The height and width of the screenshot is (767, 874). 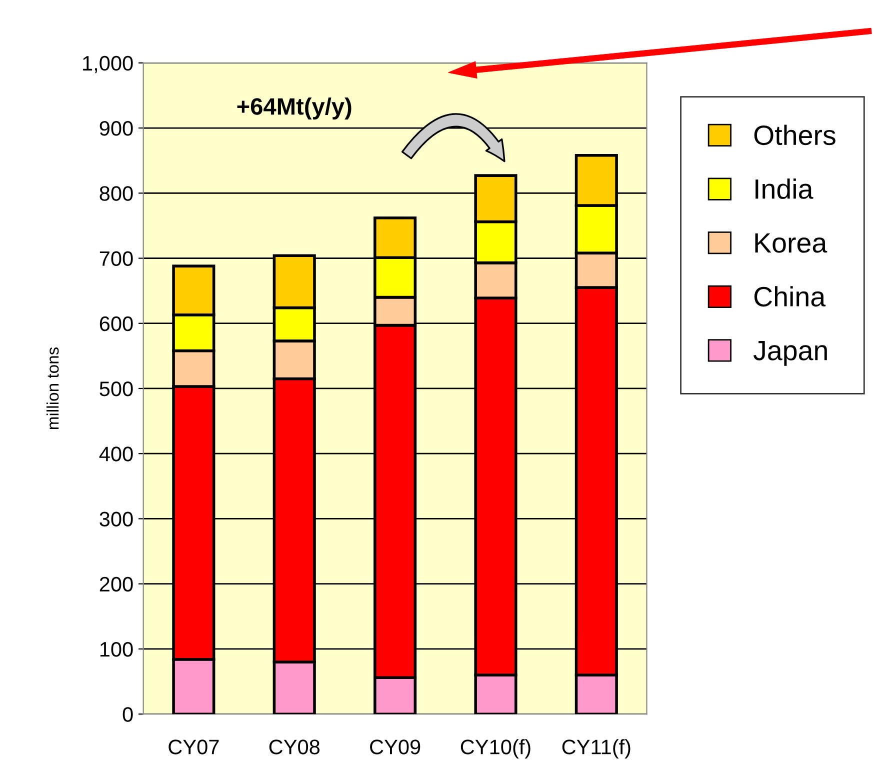 I want to click on legend-label: Japan, so click(x=790, y=353).